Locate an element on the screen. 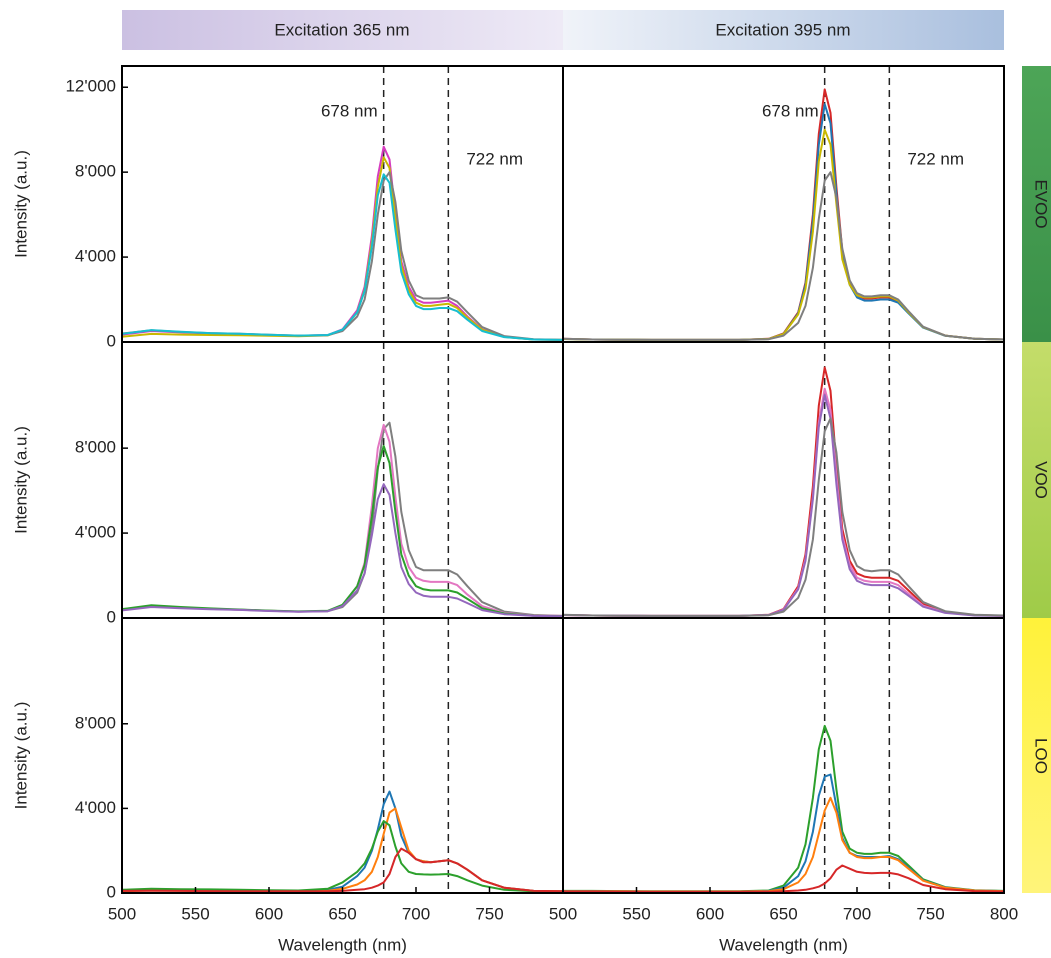 The image size is (1051, 958). column-title: Excitation 395 nm is located at coordinates (782, 29).